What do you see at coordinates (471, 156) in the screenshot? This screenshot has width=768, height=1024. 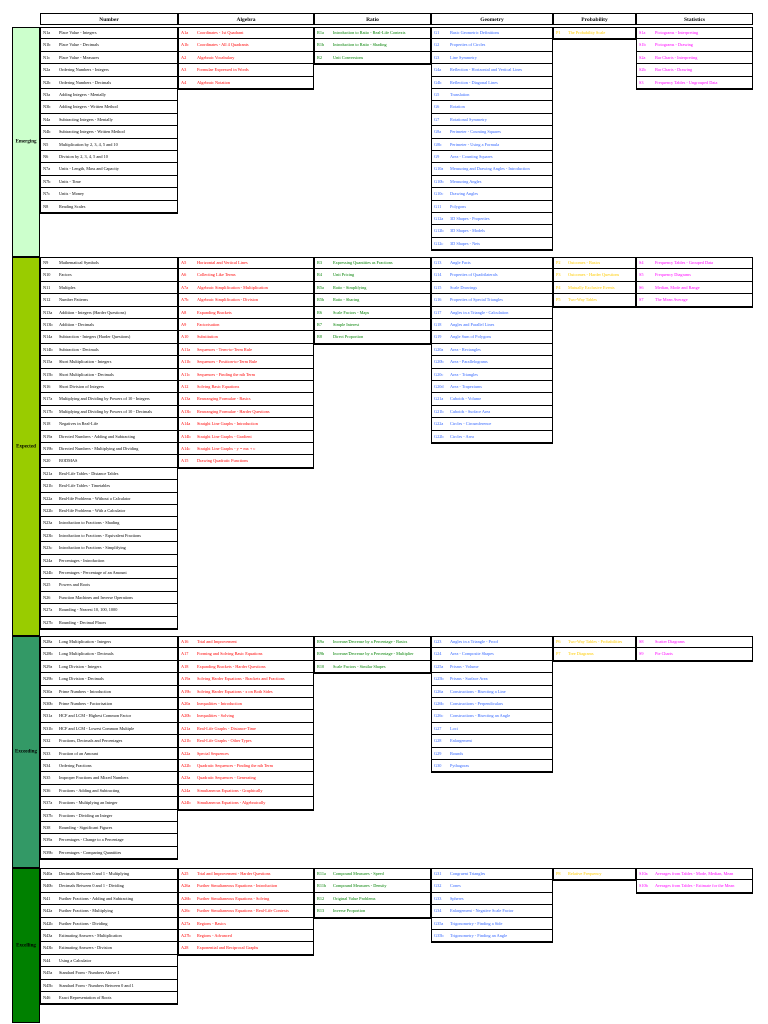 I see `topic-label: Area - Counting Squares` at bounding box center [471, 156].